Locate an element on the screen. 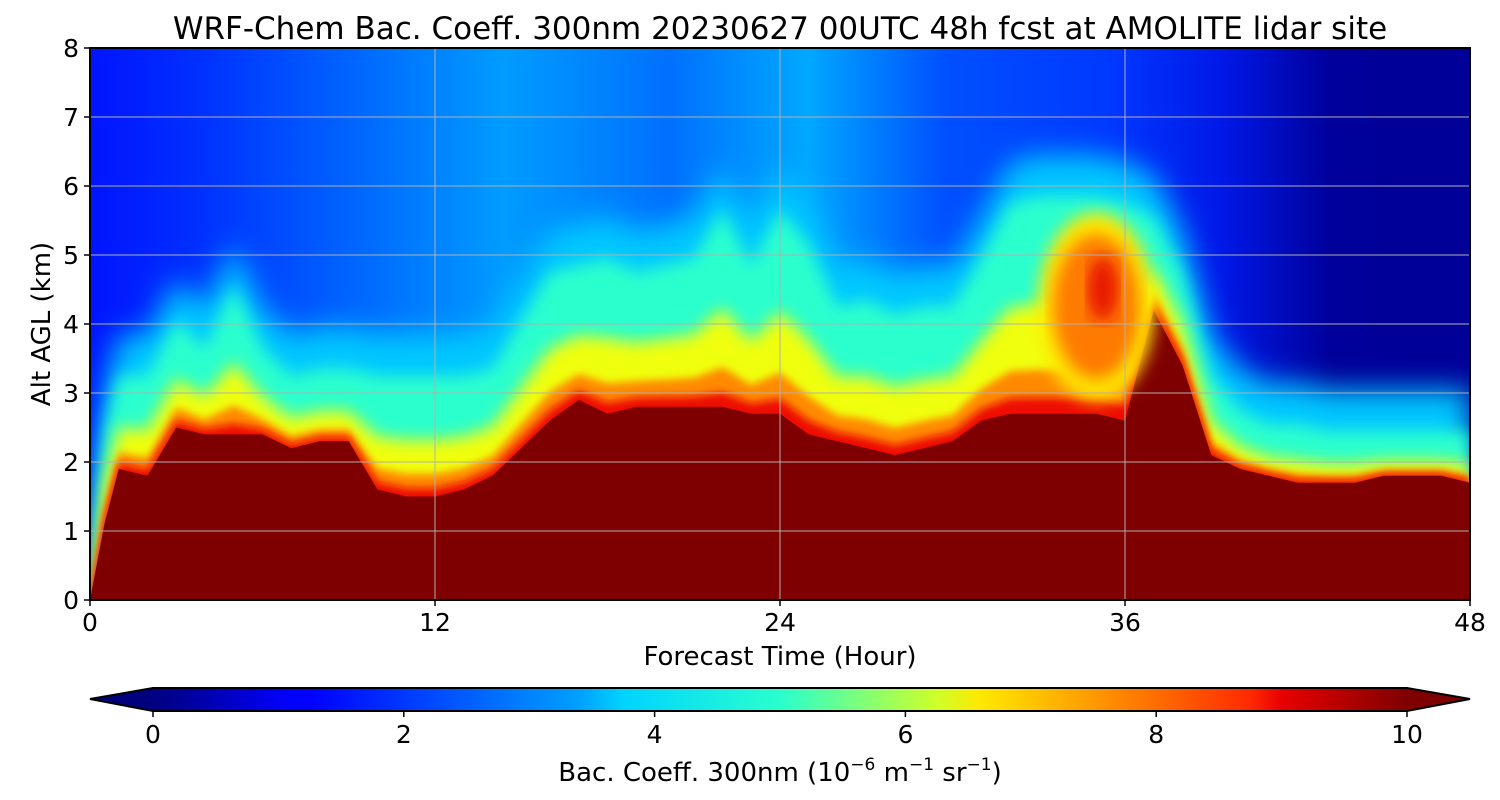 The image size is (1500, 800). y-tick-label: 2 is located at coordinates (71, 462).